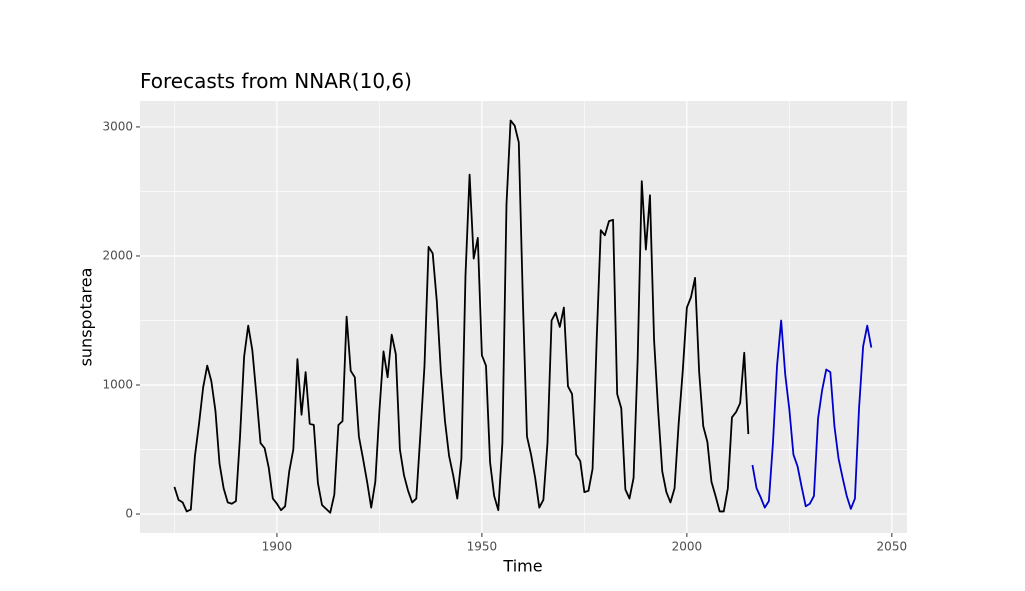 This screenshot has height=591, width=1025. Describe the element at coordinates (117, 126) in the screenshot. I see `y-tick-label: 3000` at that location.